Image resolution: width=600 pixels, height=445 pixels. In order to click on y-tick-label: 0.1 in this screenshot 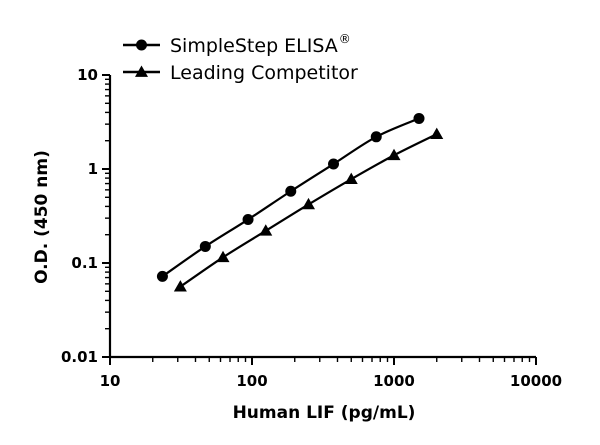, I will do `click(84, 263)`.